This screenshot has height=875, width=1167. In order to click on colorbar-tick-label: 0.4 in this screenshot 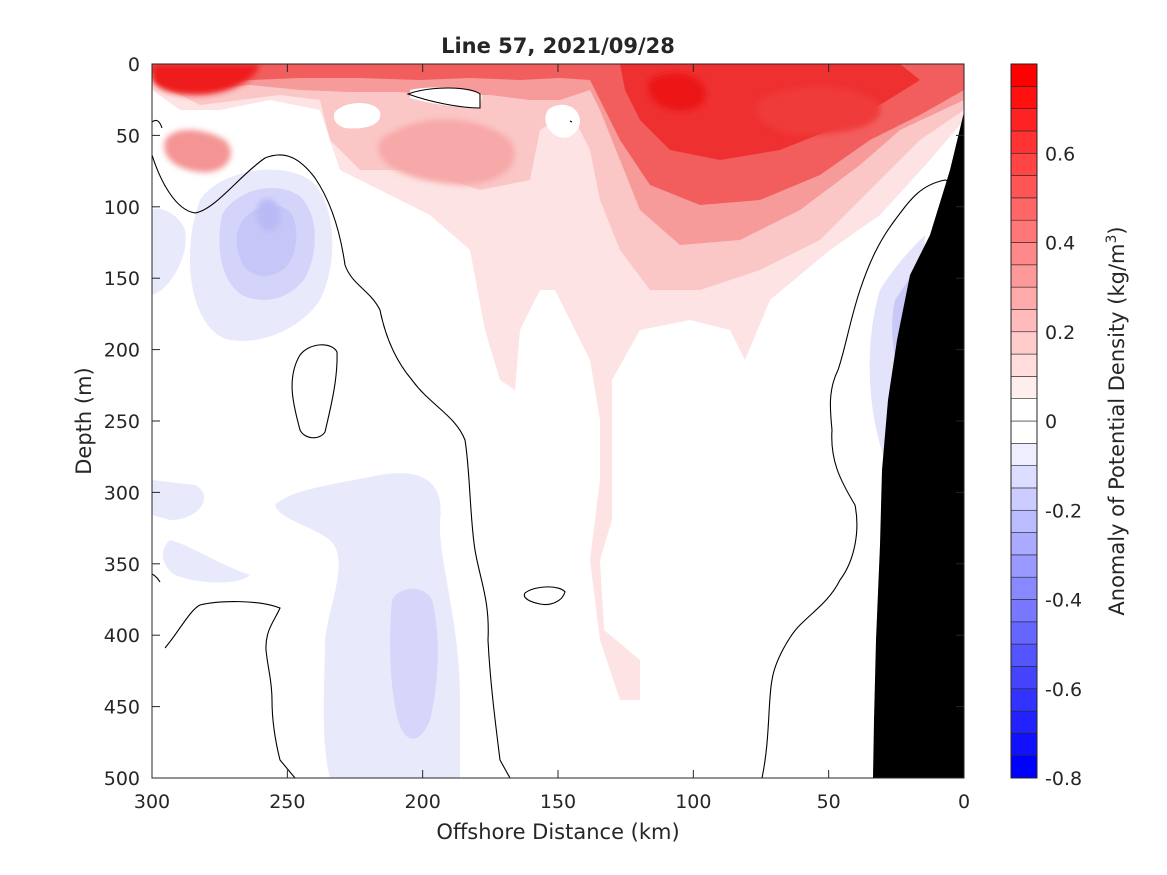, I will do `click(1060, 244)`.